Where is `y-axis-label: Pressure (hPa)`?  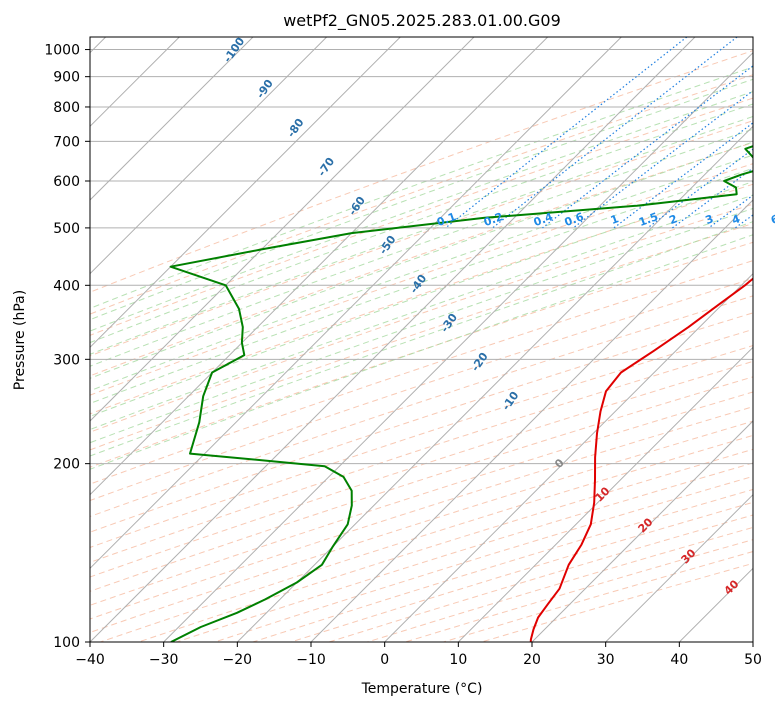
y-axis-label: Pressure (hPa) is located at coordinates (20, 340).